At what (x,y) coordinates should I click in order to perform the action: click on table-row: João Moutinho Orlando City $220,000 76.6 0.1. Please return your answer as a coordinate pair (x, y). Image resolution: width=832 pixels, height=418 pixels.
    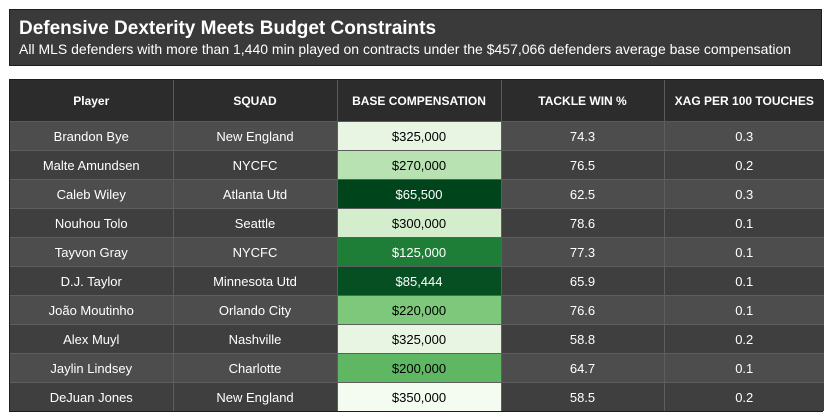
    Looking at the image, I should click on (417, 310).